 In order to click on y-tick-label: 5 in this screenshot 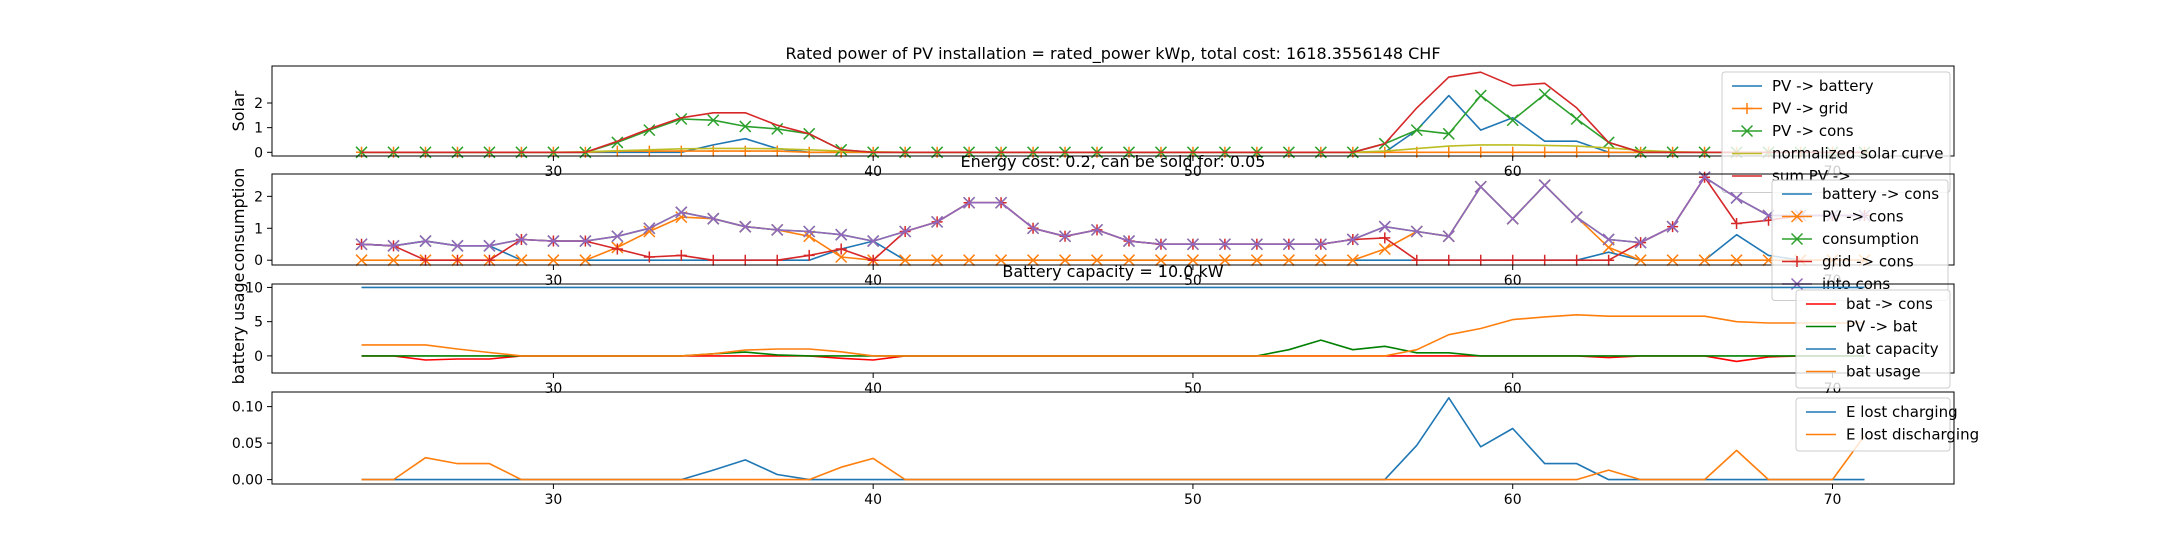, I will do `click(258, 323)`.